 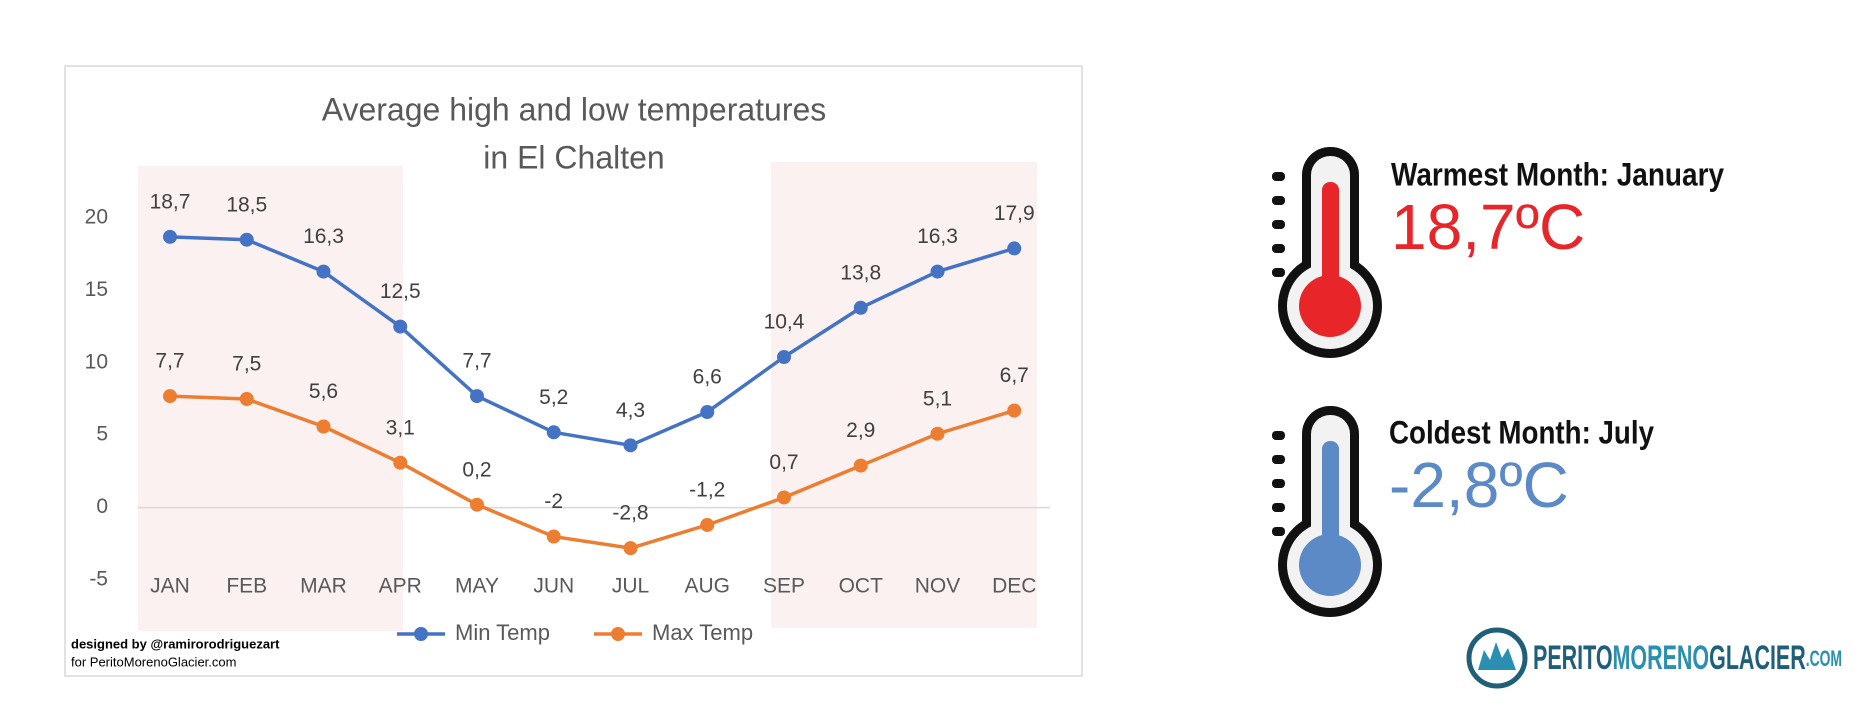 I want to click on value-label: 2,9, so click(x=860, y=430).